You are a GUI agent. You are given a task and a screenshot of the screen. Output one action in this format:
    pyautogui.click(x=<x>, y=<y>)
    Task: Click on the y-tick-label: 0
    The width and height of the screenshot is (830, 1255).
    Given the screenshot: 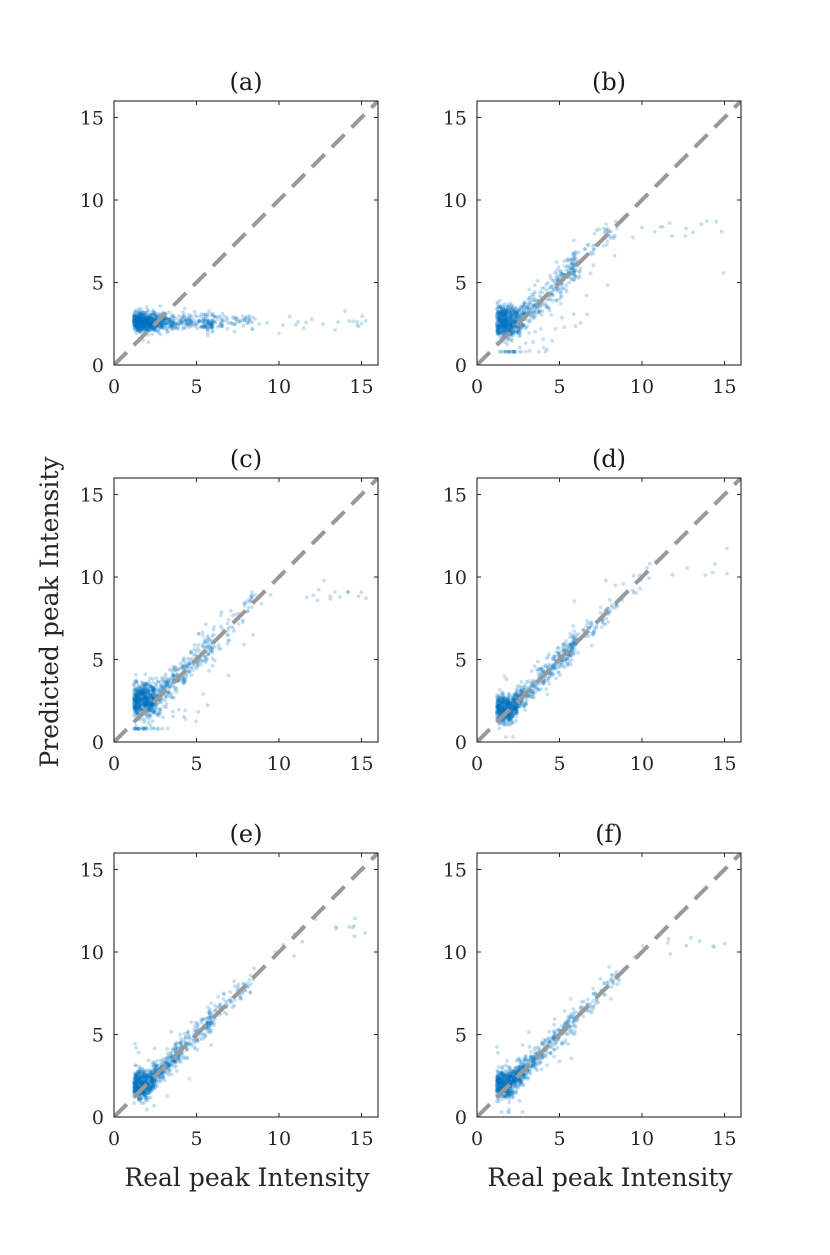 What is the action you would take?
    pyautogui.click(x=461, y=743)
    